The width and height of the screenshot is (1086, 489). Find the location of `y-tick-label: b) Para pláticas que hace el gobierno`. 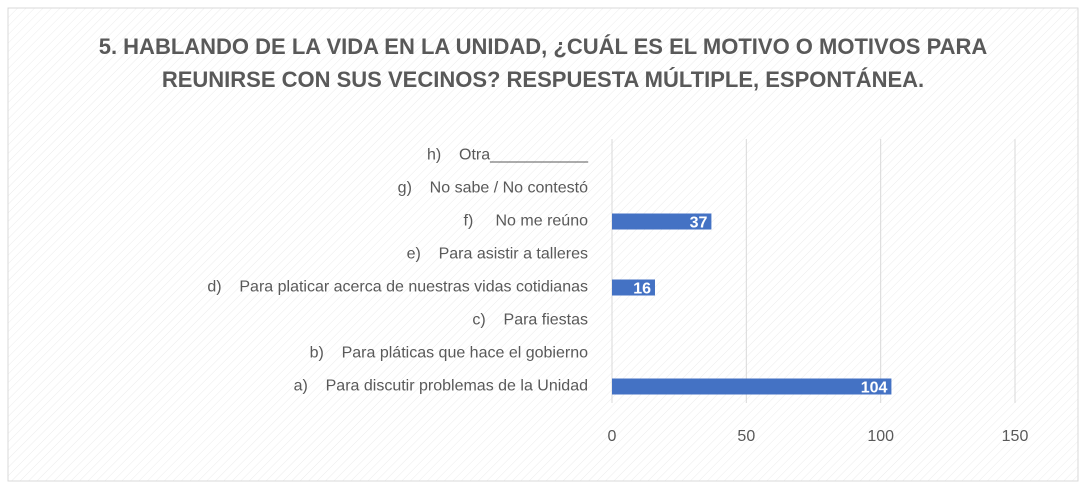

y-tick-label: b) Para pláticas que hace el gobierno is located at coordinates (449, 353).